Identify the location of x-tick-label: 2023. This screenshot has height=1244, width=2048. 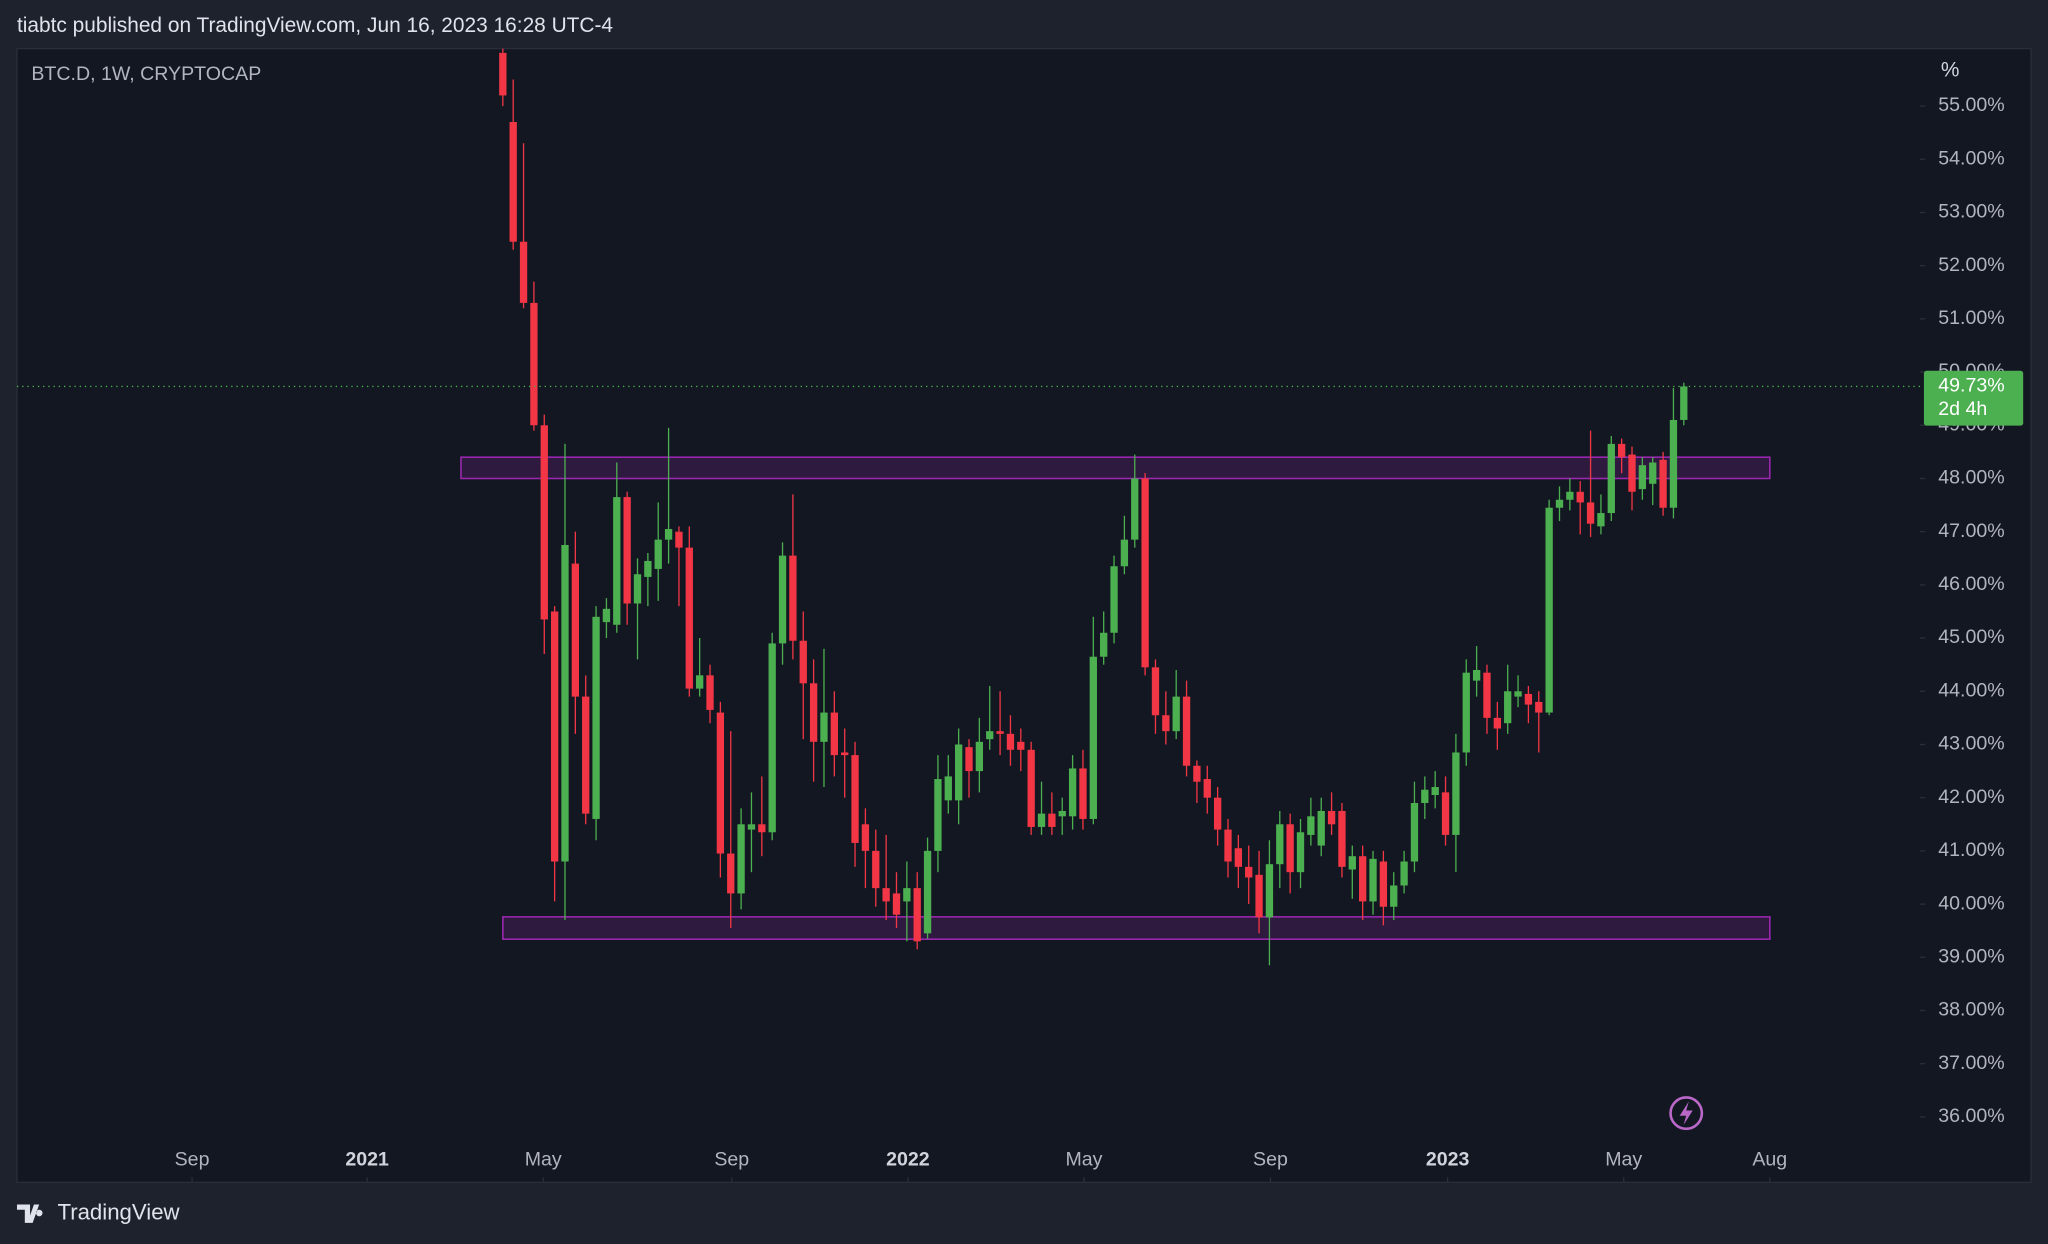
(1448, 1159).